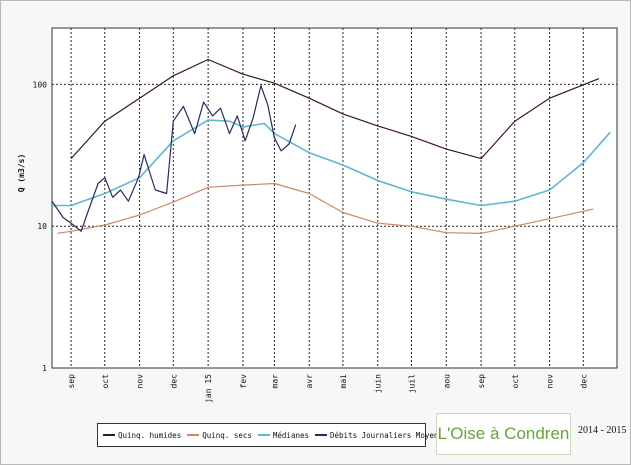  Describe the element at coordinates (227, 435) in the screenshot. I see `legend-label-secs: Quinq. secs` at that location.